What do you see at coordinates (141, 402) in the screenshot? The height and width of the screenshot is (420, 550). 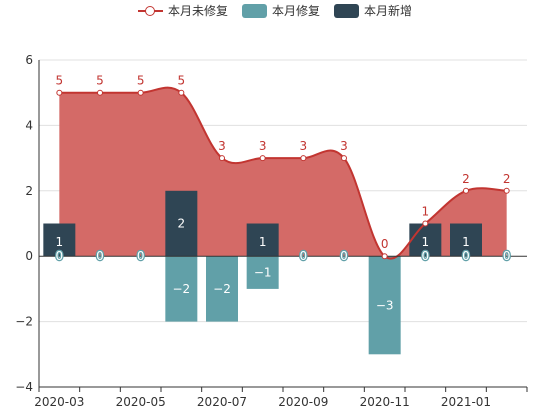 I see `x-tick-label: 2020-05` at bounding box center [141, 402].